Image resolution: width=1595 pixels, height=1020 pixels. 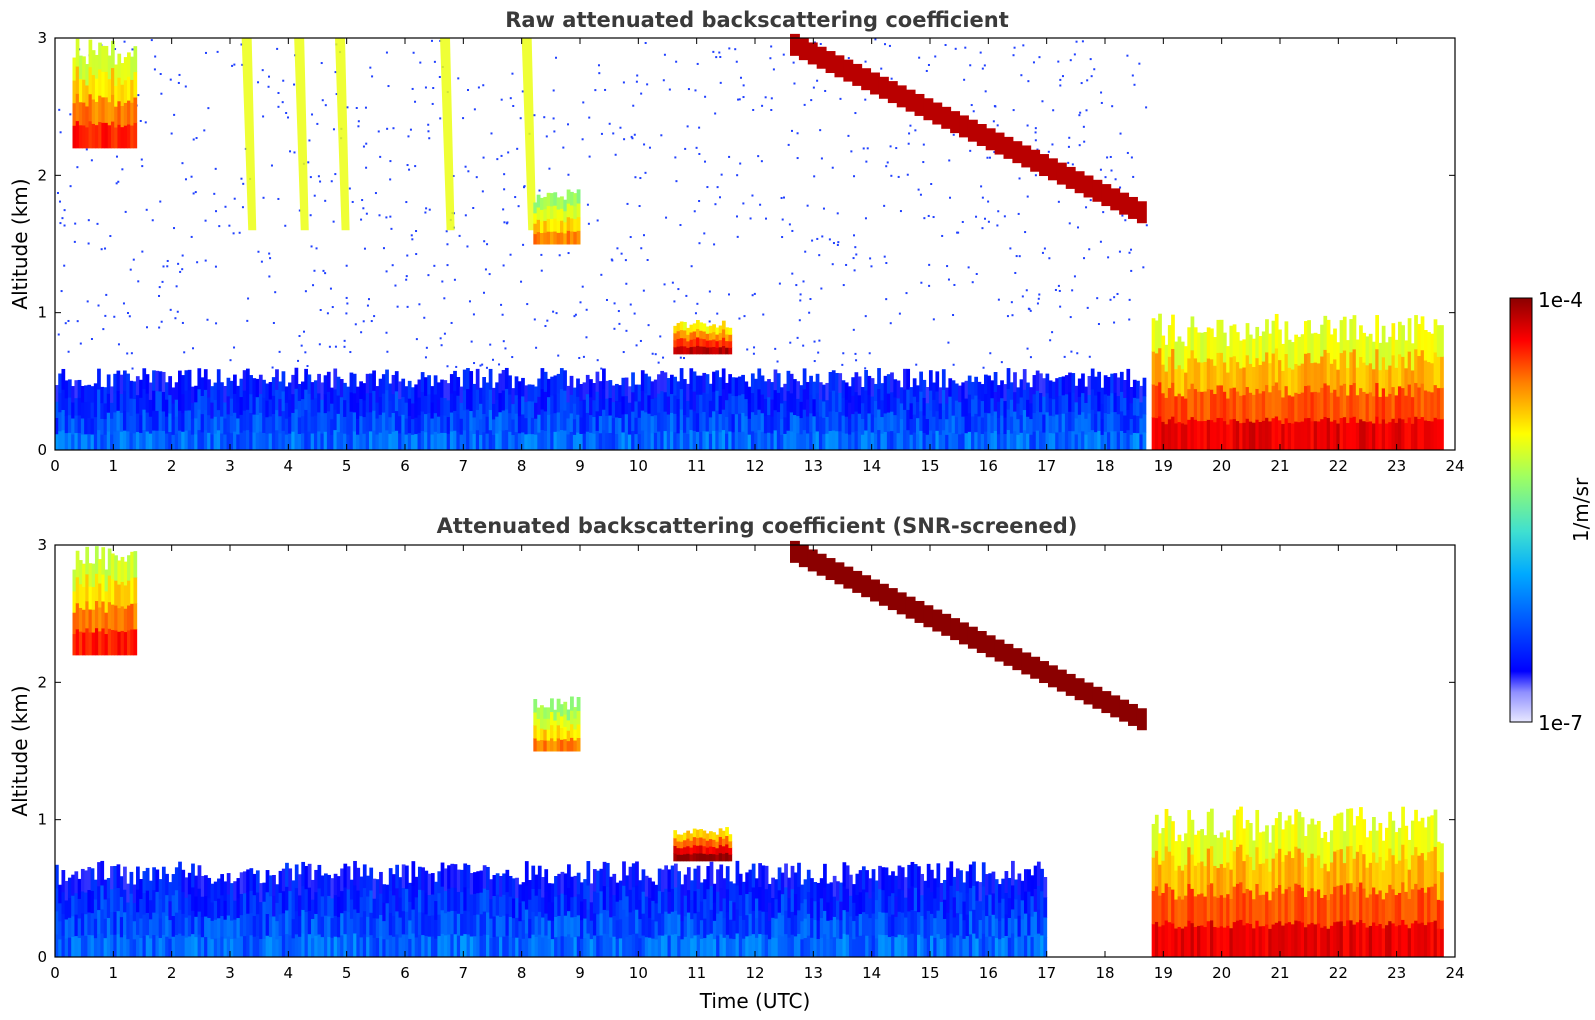 I want to click on x-tick-label: 5, so click(x=347, y=973).